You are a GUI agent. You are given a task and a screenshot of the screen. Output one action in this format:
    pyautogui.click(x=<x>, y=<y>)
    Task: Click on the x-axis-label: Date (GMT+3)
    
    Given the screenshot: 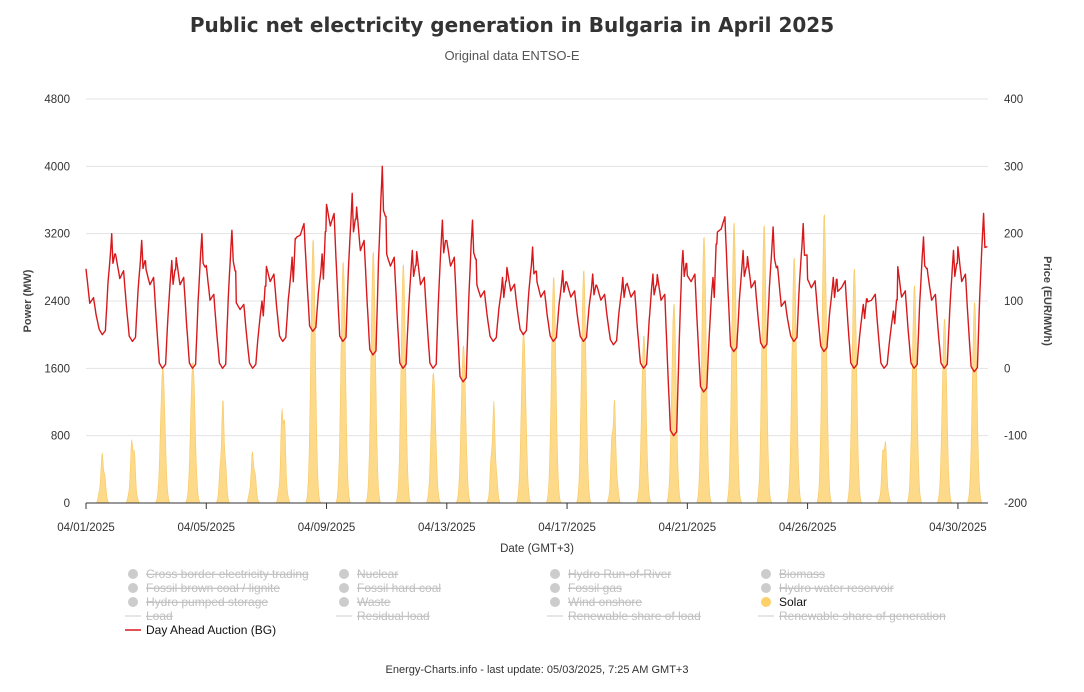 What is the action you would take?
    pyautogui.click(x=537, y=549)
    